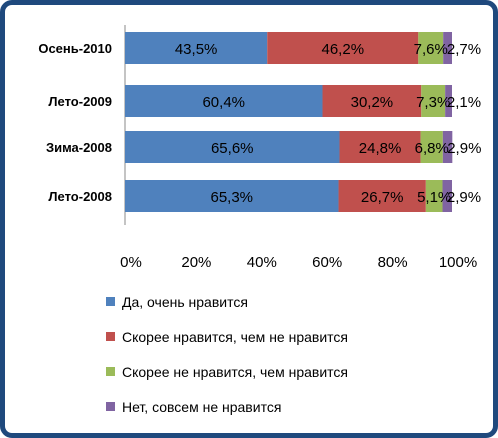 This screenshot has width=498, height=438. I want to click on x-tick-label: 60%, so click(327, 262).